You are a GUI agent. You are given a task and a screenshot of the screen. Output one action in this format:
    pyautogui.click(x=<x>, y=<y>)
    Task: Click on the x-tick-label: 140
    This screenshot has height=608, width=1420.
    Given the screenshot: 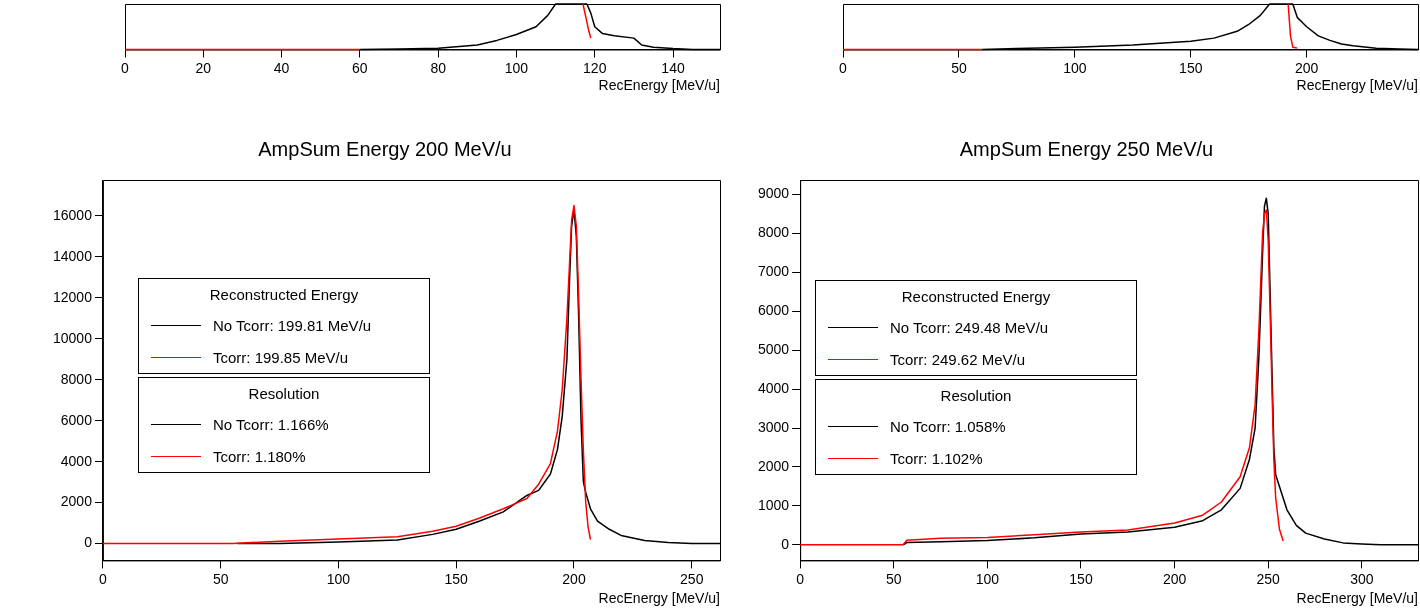 What is the action you would take?
    pyautogui.click(x=673, y=67)
    